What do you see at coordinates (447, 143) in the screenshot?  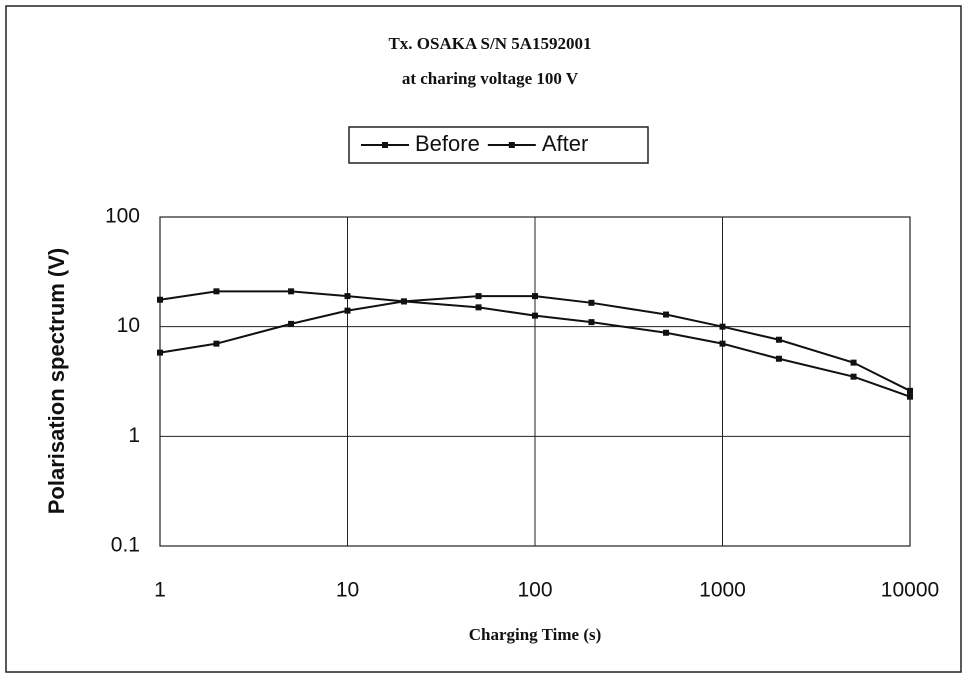 I see `legend-label: Before` at bounding box center [447, 143].